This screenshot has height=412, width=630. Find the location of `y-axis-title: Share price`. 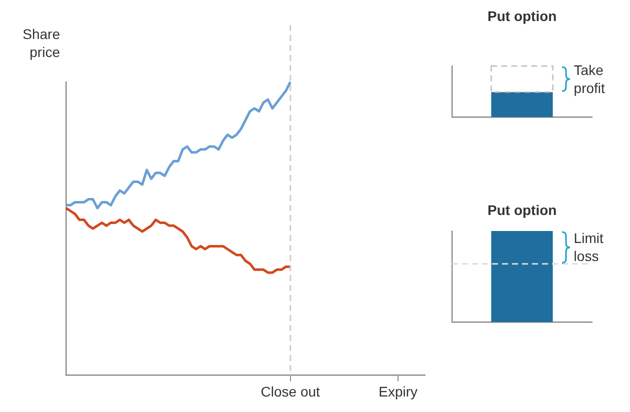

y-axis-title: Share price is located at coordinates (41, 43).